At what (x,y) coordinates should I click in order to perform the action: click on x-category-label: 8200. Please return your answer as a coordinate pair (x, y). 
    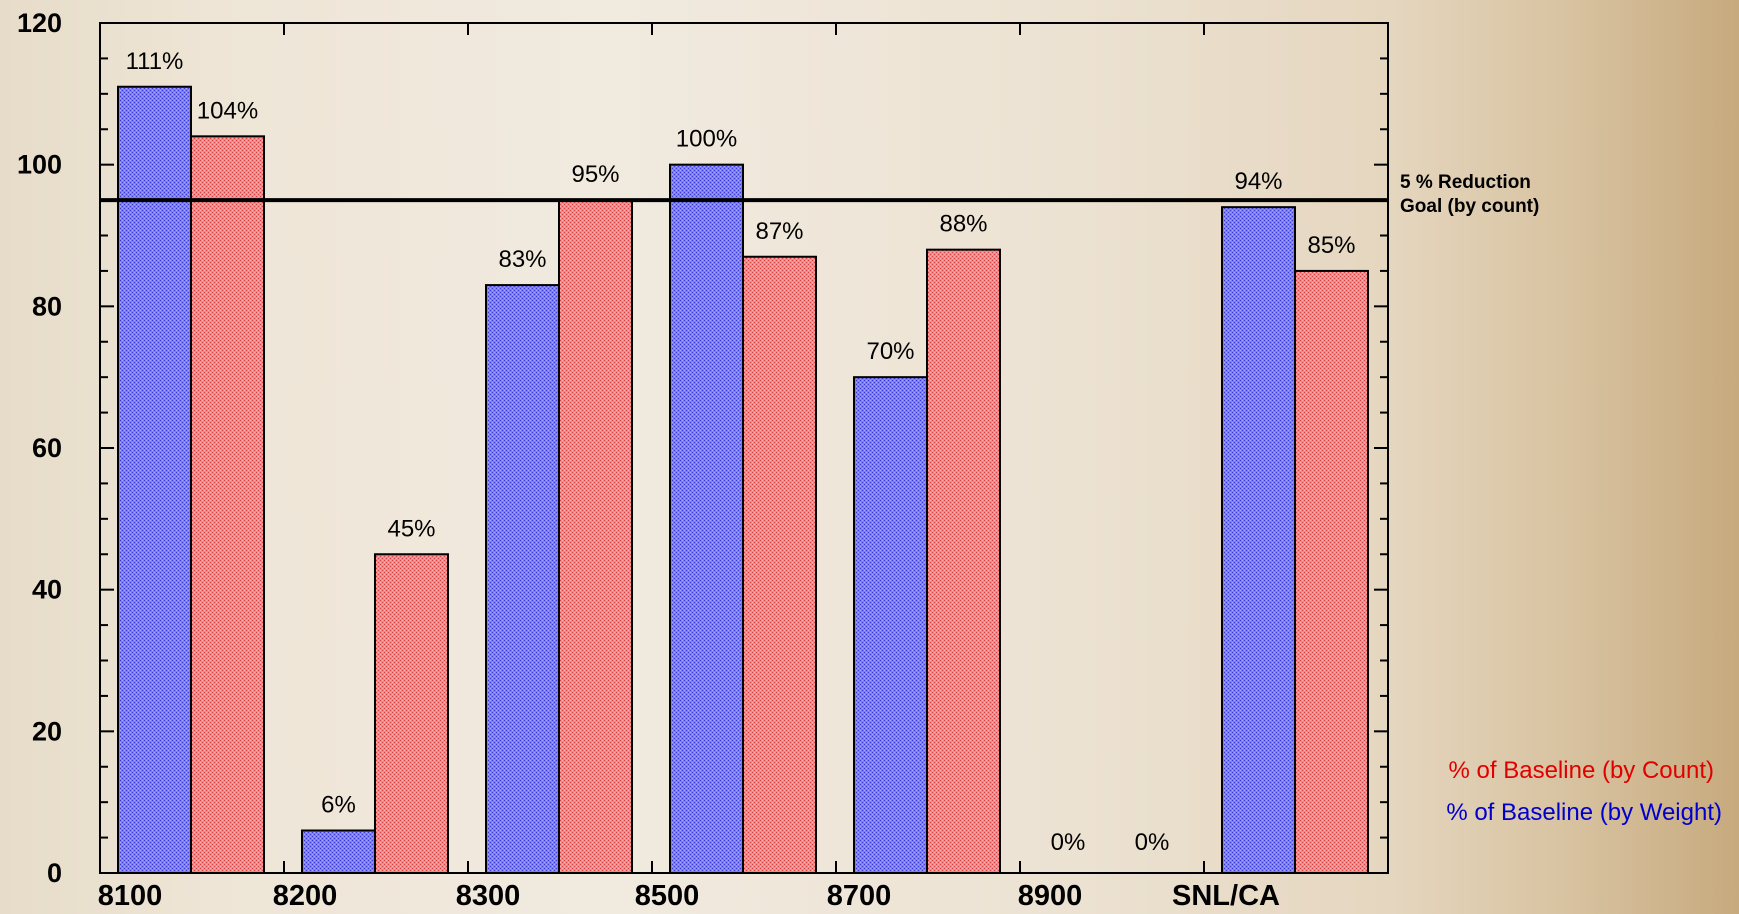
    Looking at the image, I should click on (305, 896).